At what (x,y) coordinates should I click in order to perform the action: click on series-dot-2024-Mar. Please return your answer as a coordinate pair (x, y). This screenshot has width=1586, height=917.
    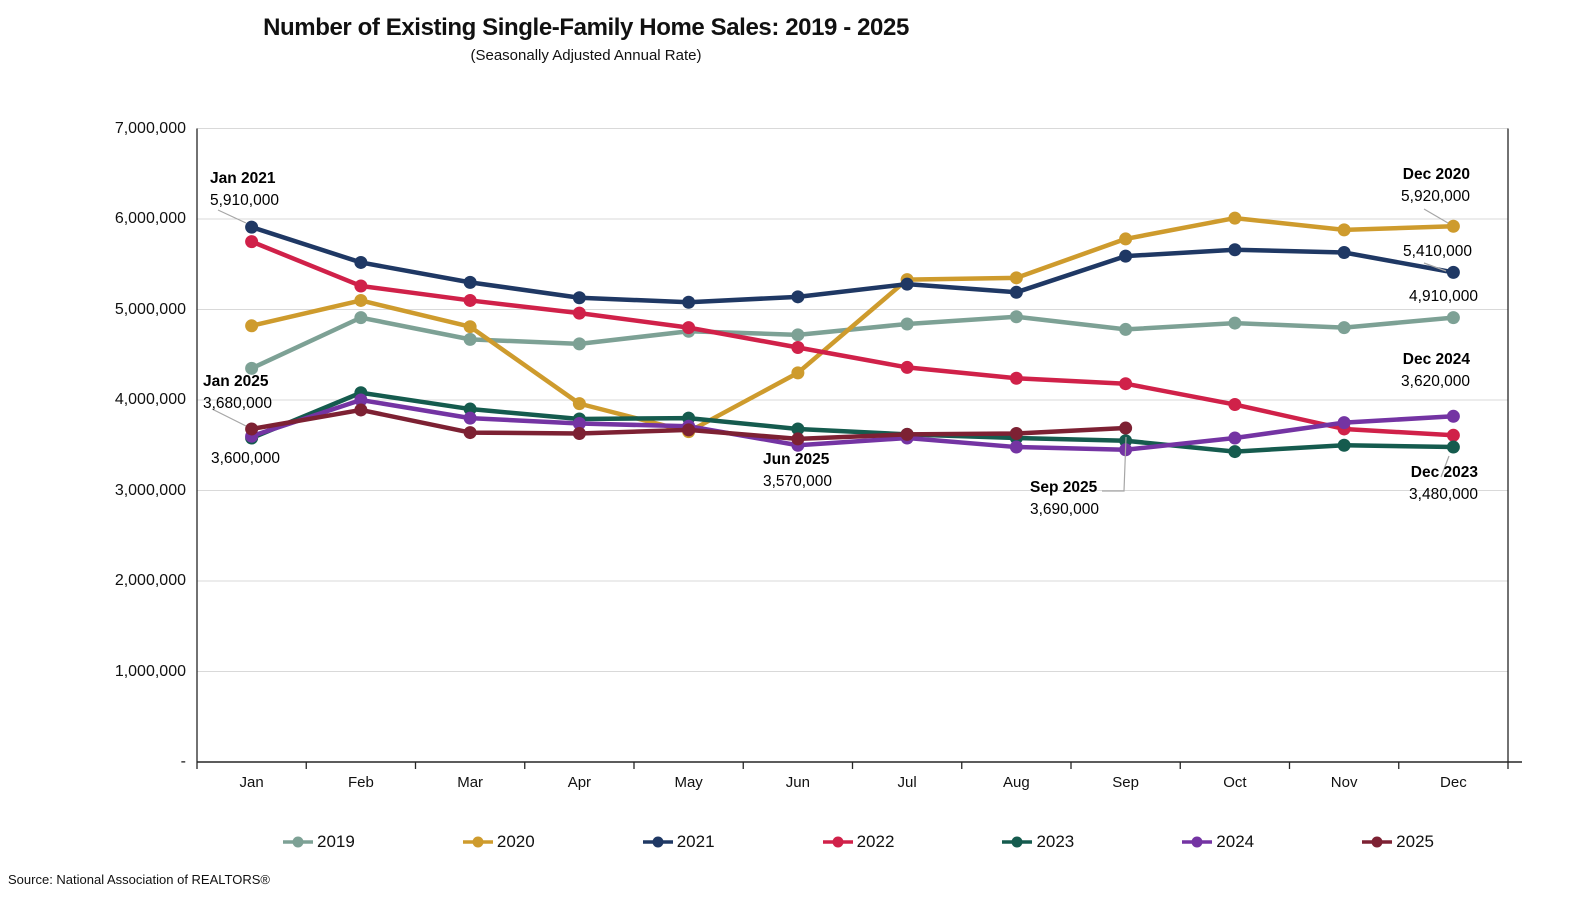
    Looking at the image, I should click on (470, 418).